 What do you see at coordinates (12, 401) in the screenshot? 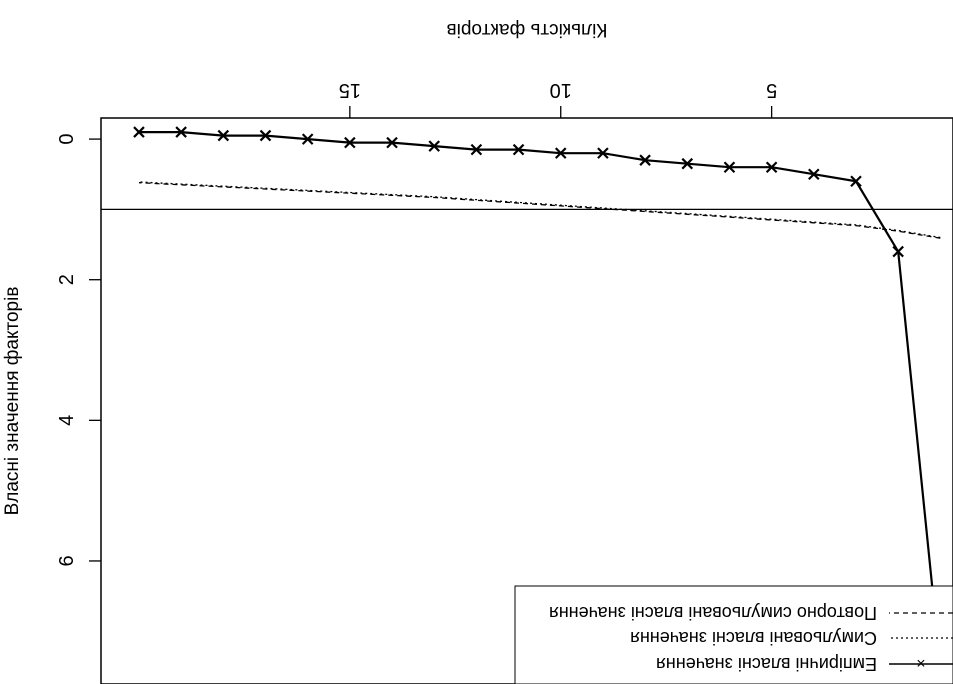
I see `y-axis-title: Власні значення факторів` at bounding box center [12, 401].